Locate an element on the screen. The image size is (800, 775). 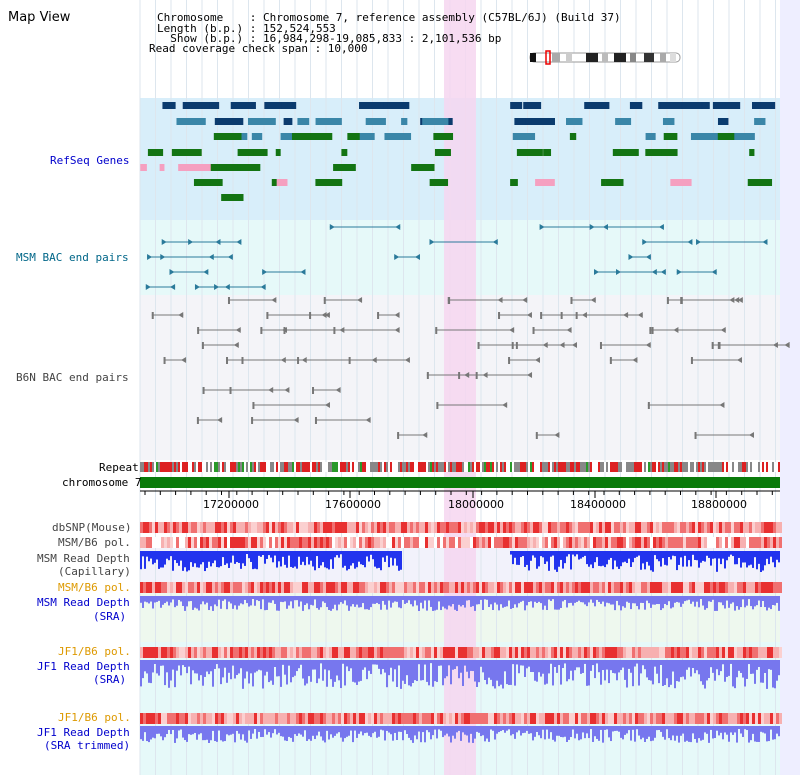
track-label-refseq: RefSeq Genes is located at coordinates (90, 160).